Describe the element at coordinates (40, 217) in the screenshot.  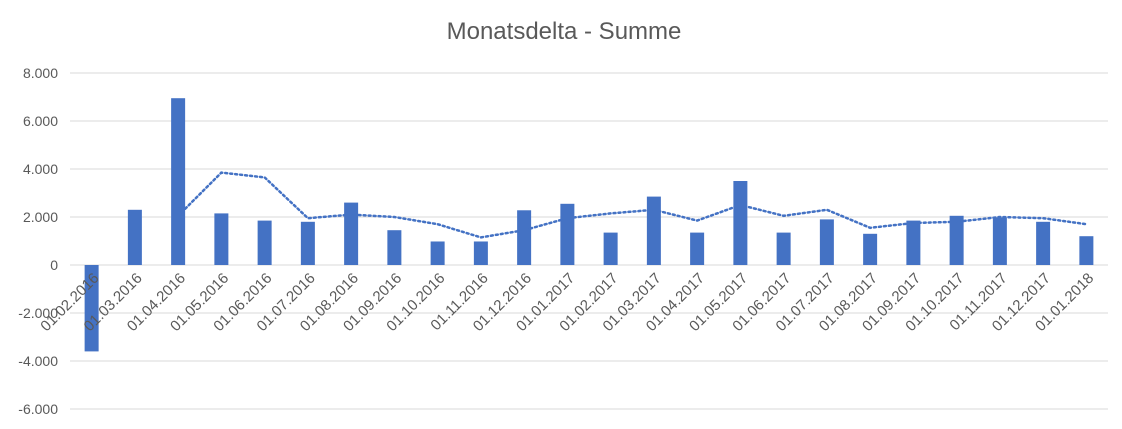
I see `y-tick-label: 2.000` at that location.